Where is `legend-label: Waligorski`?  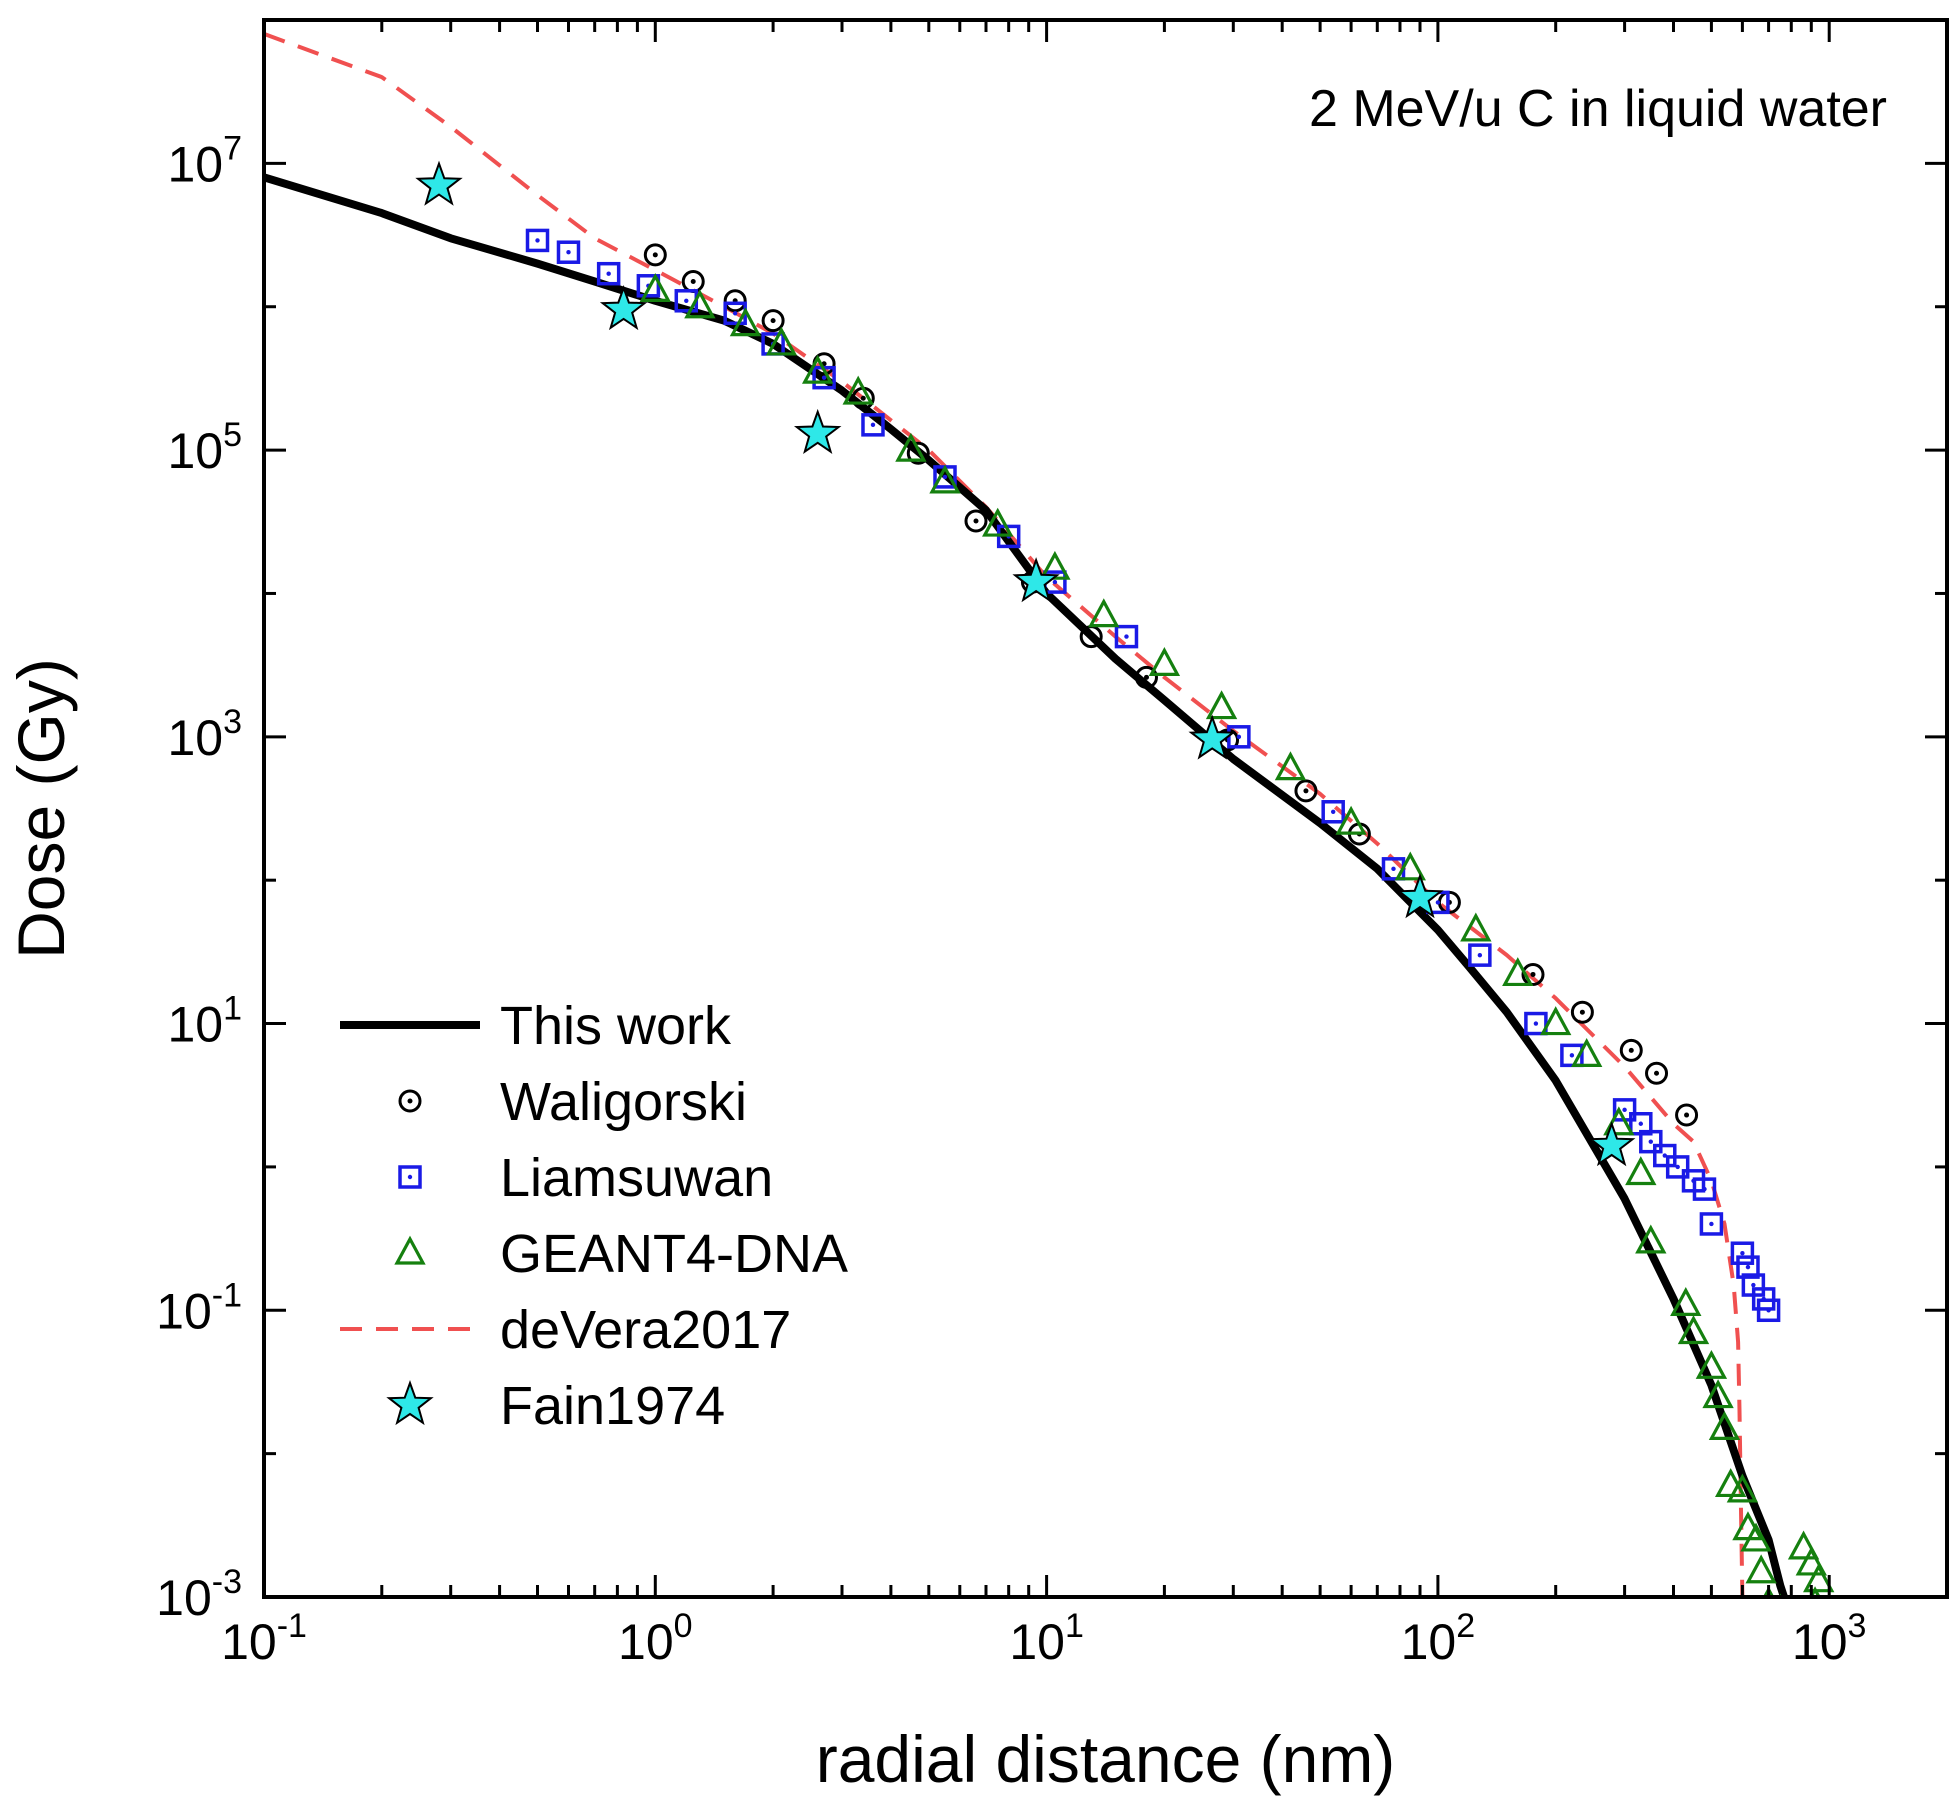
legend-label: Waligorski is located at coordinates (623, 1102).